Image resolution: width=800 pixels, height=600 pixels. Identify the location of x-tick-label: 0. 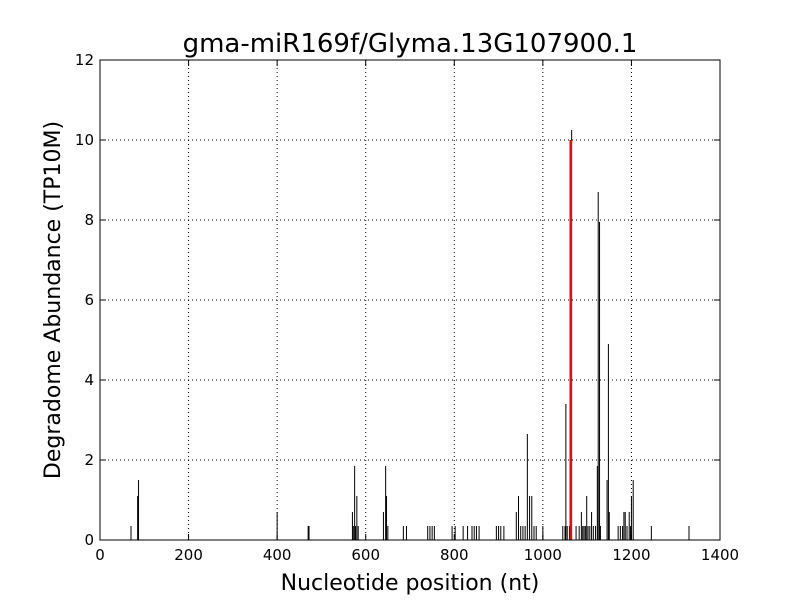
(100, 555).